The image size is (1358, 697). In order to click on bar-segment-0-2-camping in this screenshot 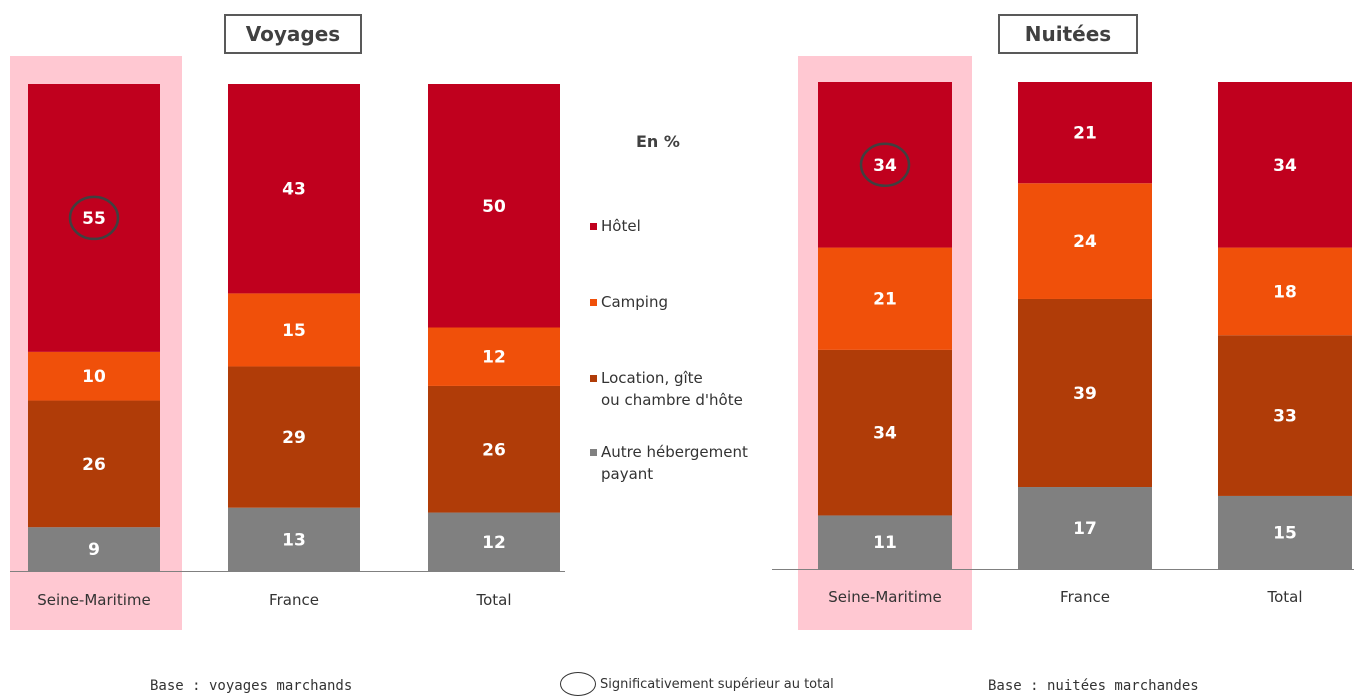, I will do `click(494, 356)`.